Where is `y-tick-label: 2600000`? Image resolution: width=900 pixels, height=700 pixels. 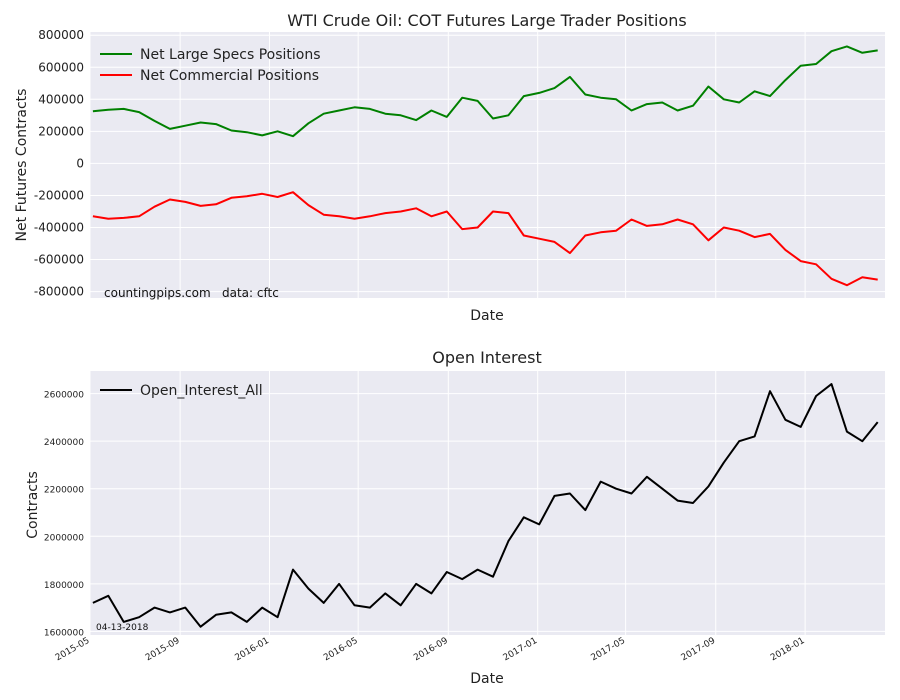 y-tick-label: 2600000 is located at coordinates (64, 396).